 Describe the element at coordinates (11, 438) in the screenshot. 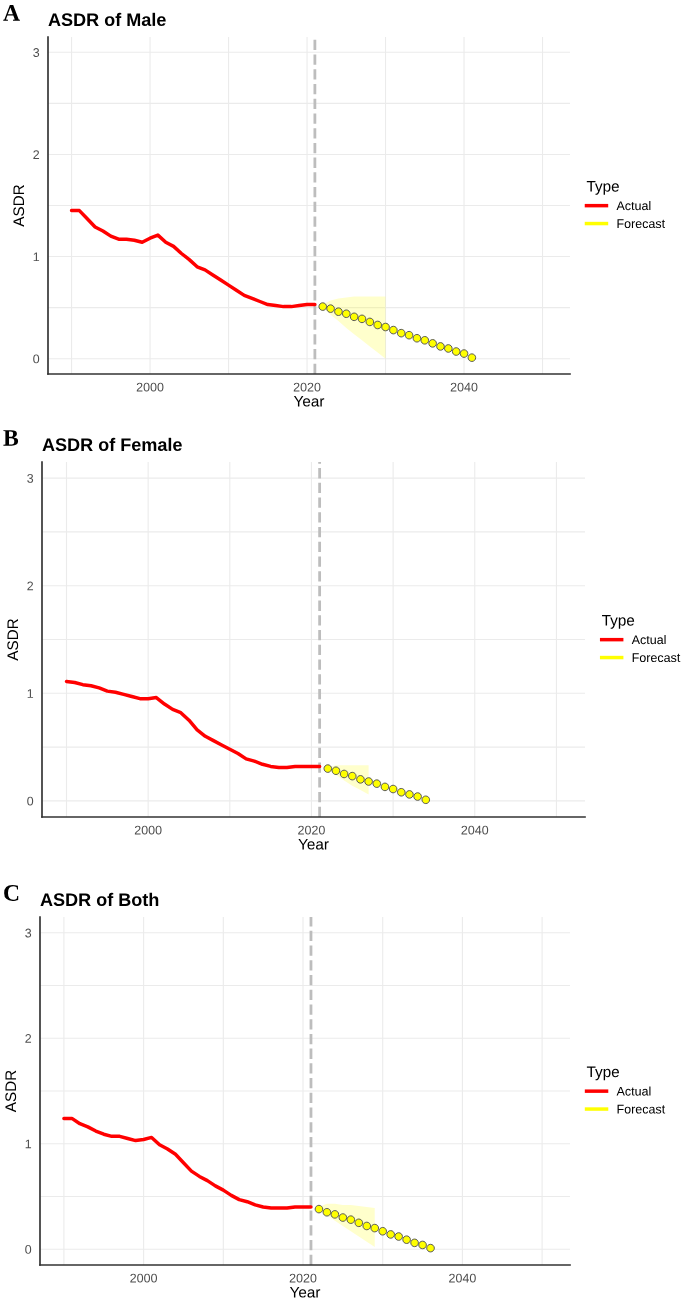

I see `text: B` at that location.